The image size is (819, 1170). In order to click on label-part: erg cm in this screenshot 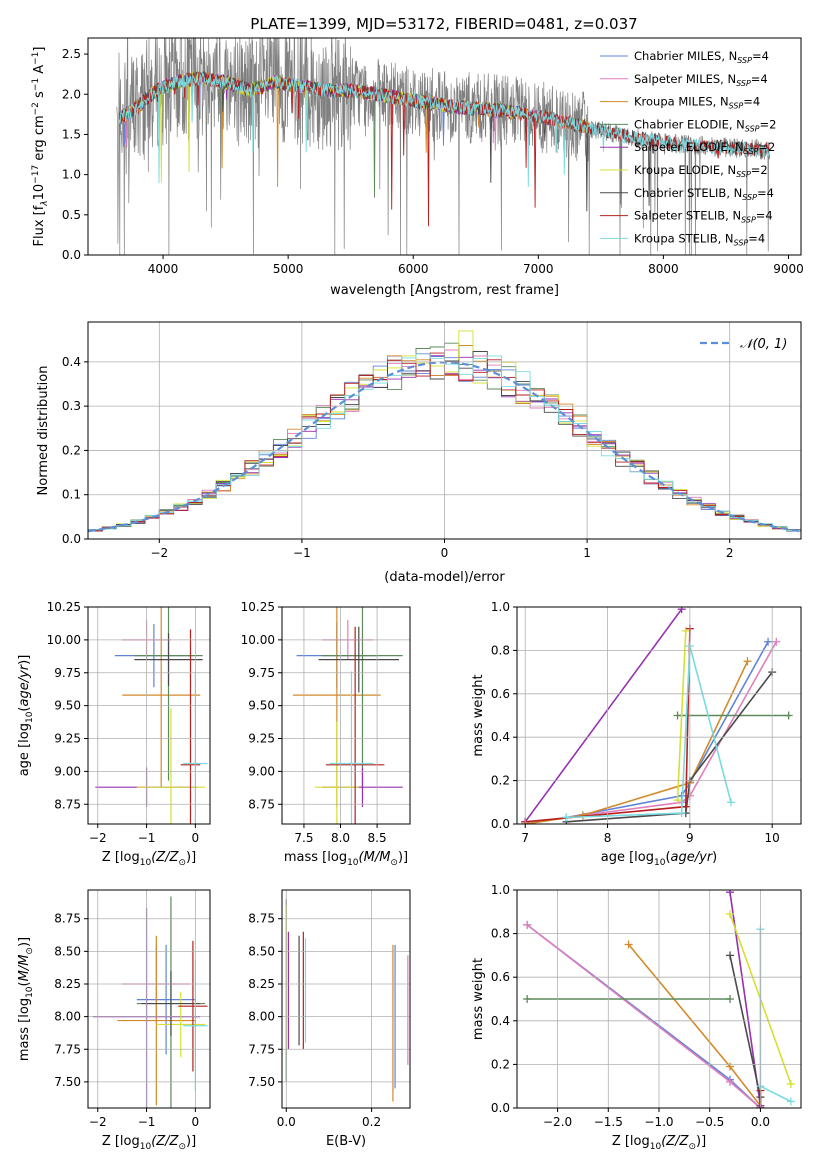, I will do `click(39, 139)`.